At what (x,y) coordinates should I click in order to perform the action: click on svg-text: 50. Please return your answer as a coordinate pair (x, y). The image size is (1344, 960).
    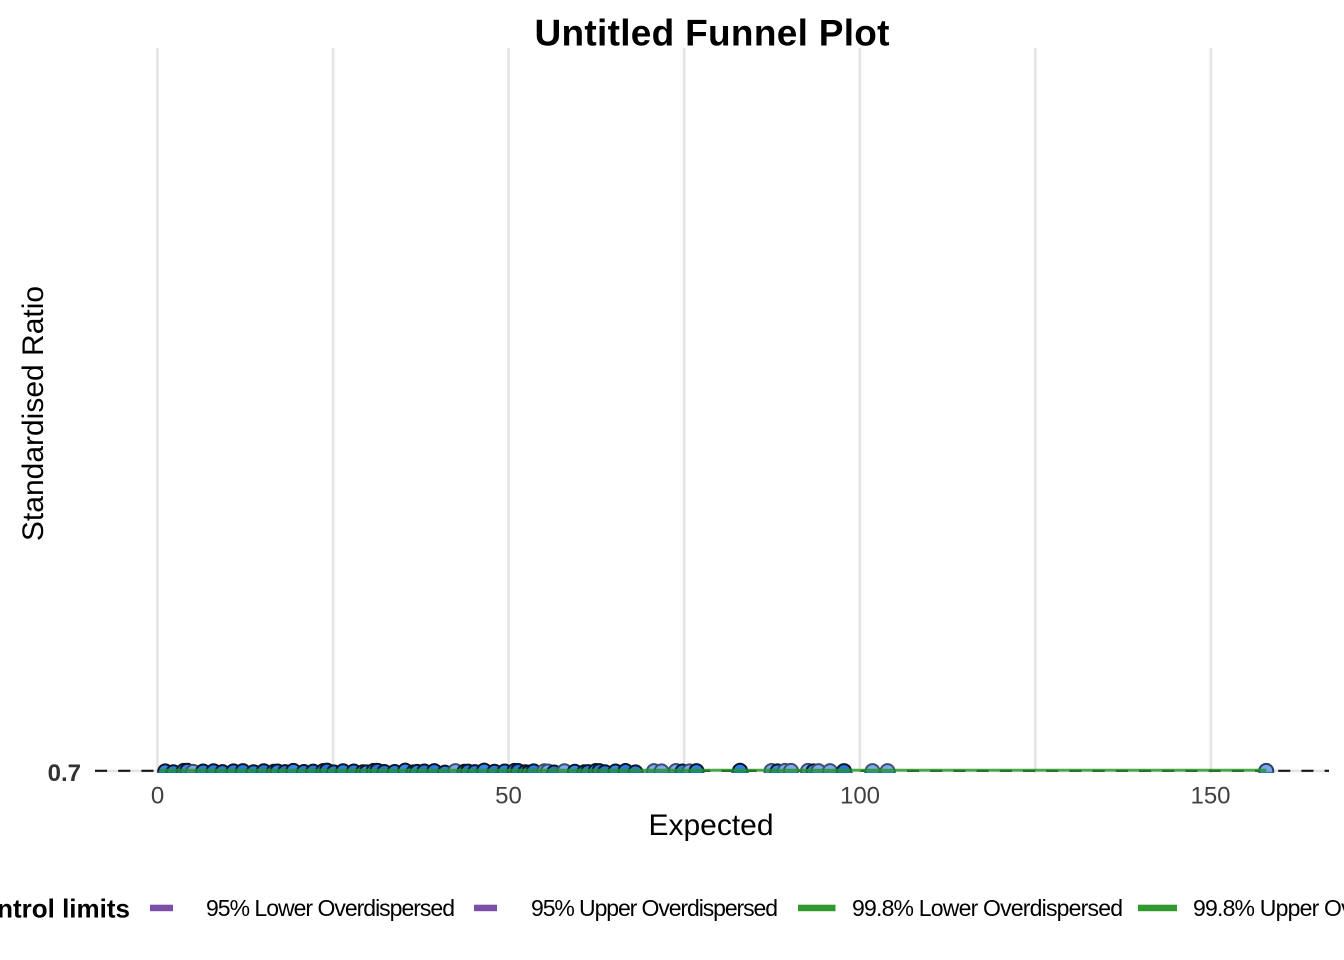
    Looking at the image, I should click on (508, 795).